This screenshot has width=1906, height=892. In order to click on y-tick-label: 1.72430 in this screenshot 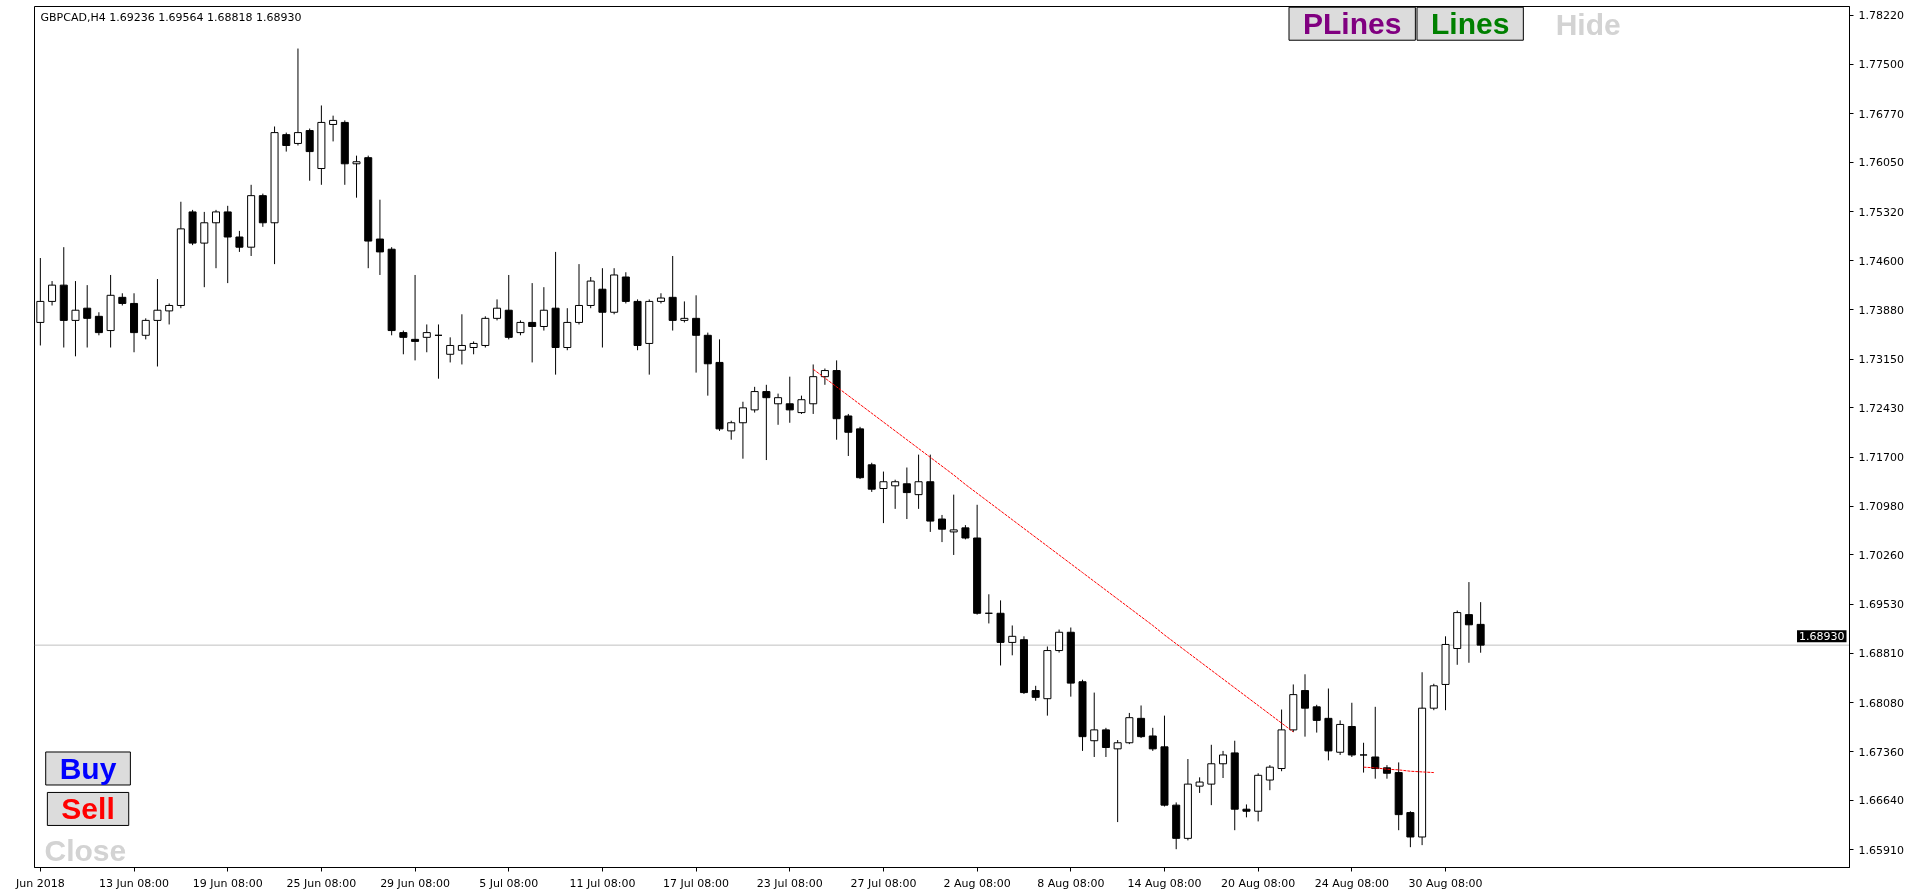, I will do `click(1881, 408)`.